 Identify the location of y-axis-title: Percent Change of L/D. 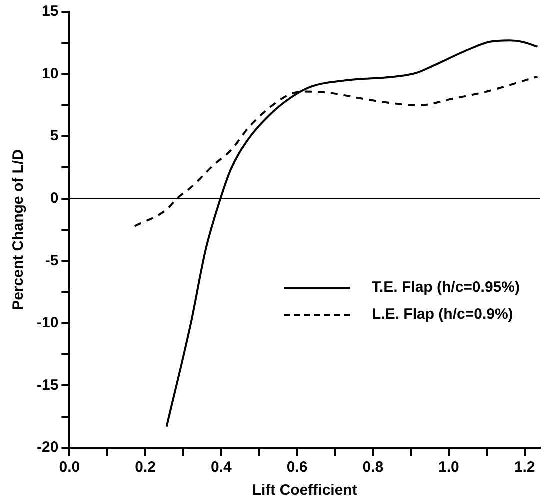
(19, 229).